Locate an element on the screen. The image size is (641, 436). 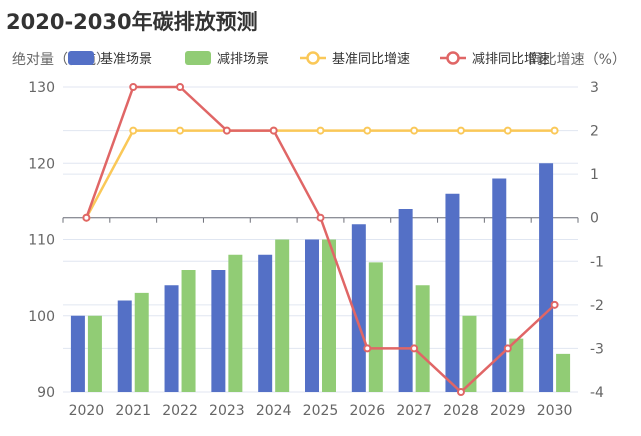
point-减排同比增速-2029 is located at coordinates (507, 348).